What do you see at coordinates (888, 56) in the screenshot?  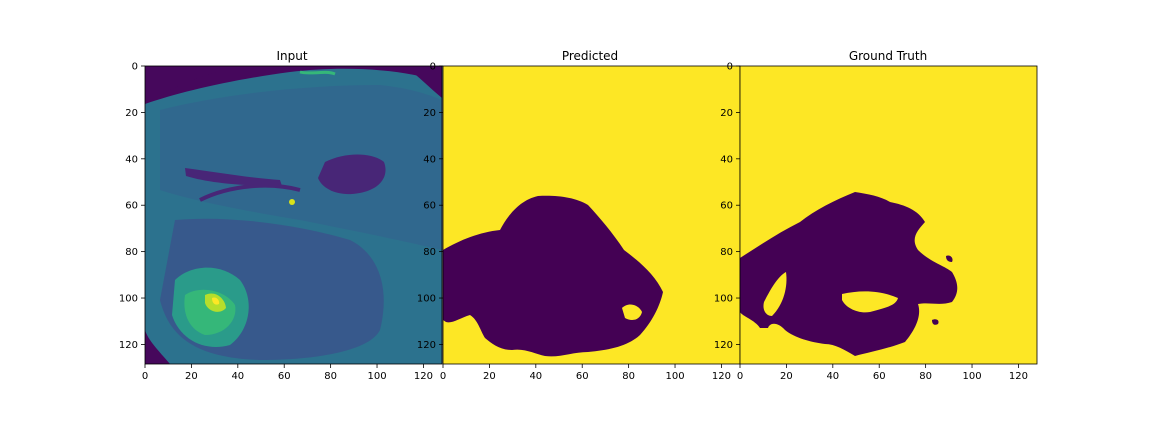 I see `panel-title-ground-truth: Ground Truth` at bounding box center [888, 56].